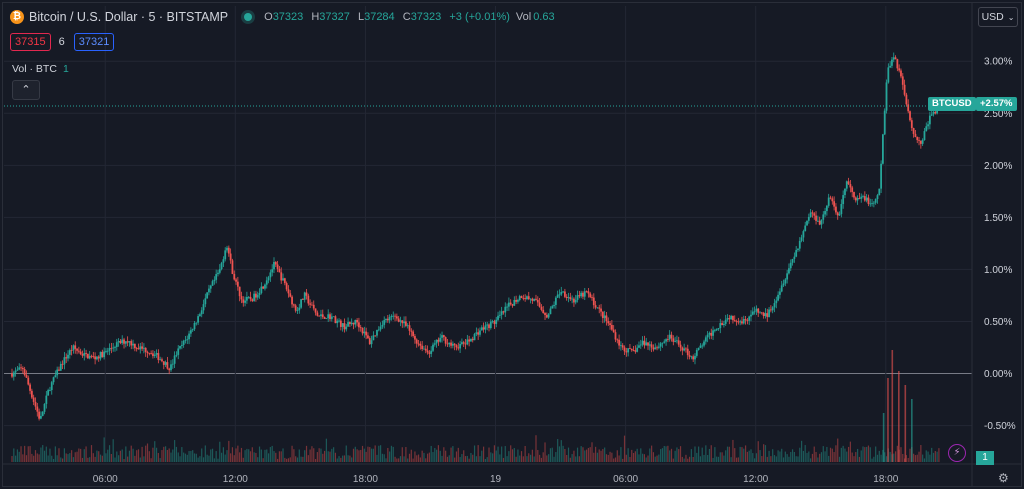 The image size is (1024, 489). What do you see at coordinates (387, 17) in the screenshot?
I see `ohlc-values: O37323 H37327 L37284 C37323 +3 (+0.01%)` at bounding box center [387, 17].